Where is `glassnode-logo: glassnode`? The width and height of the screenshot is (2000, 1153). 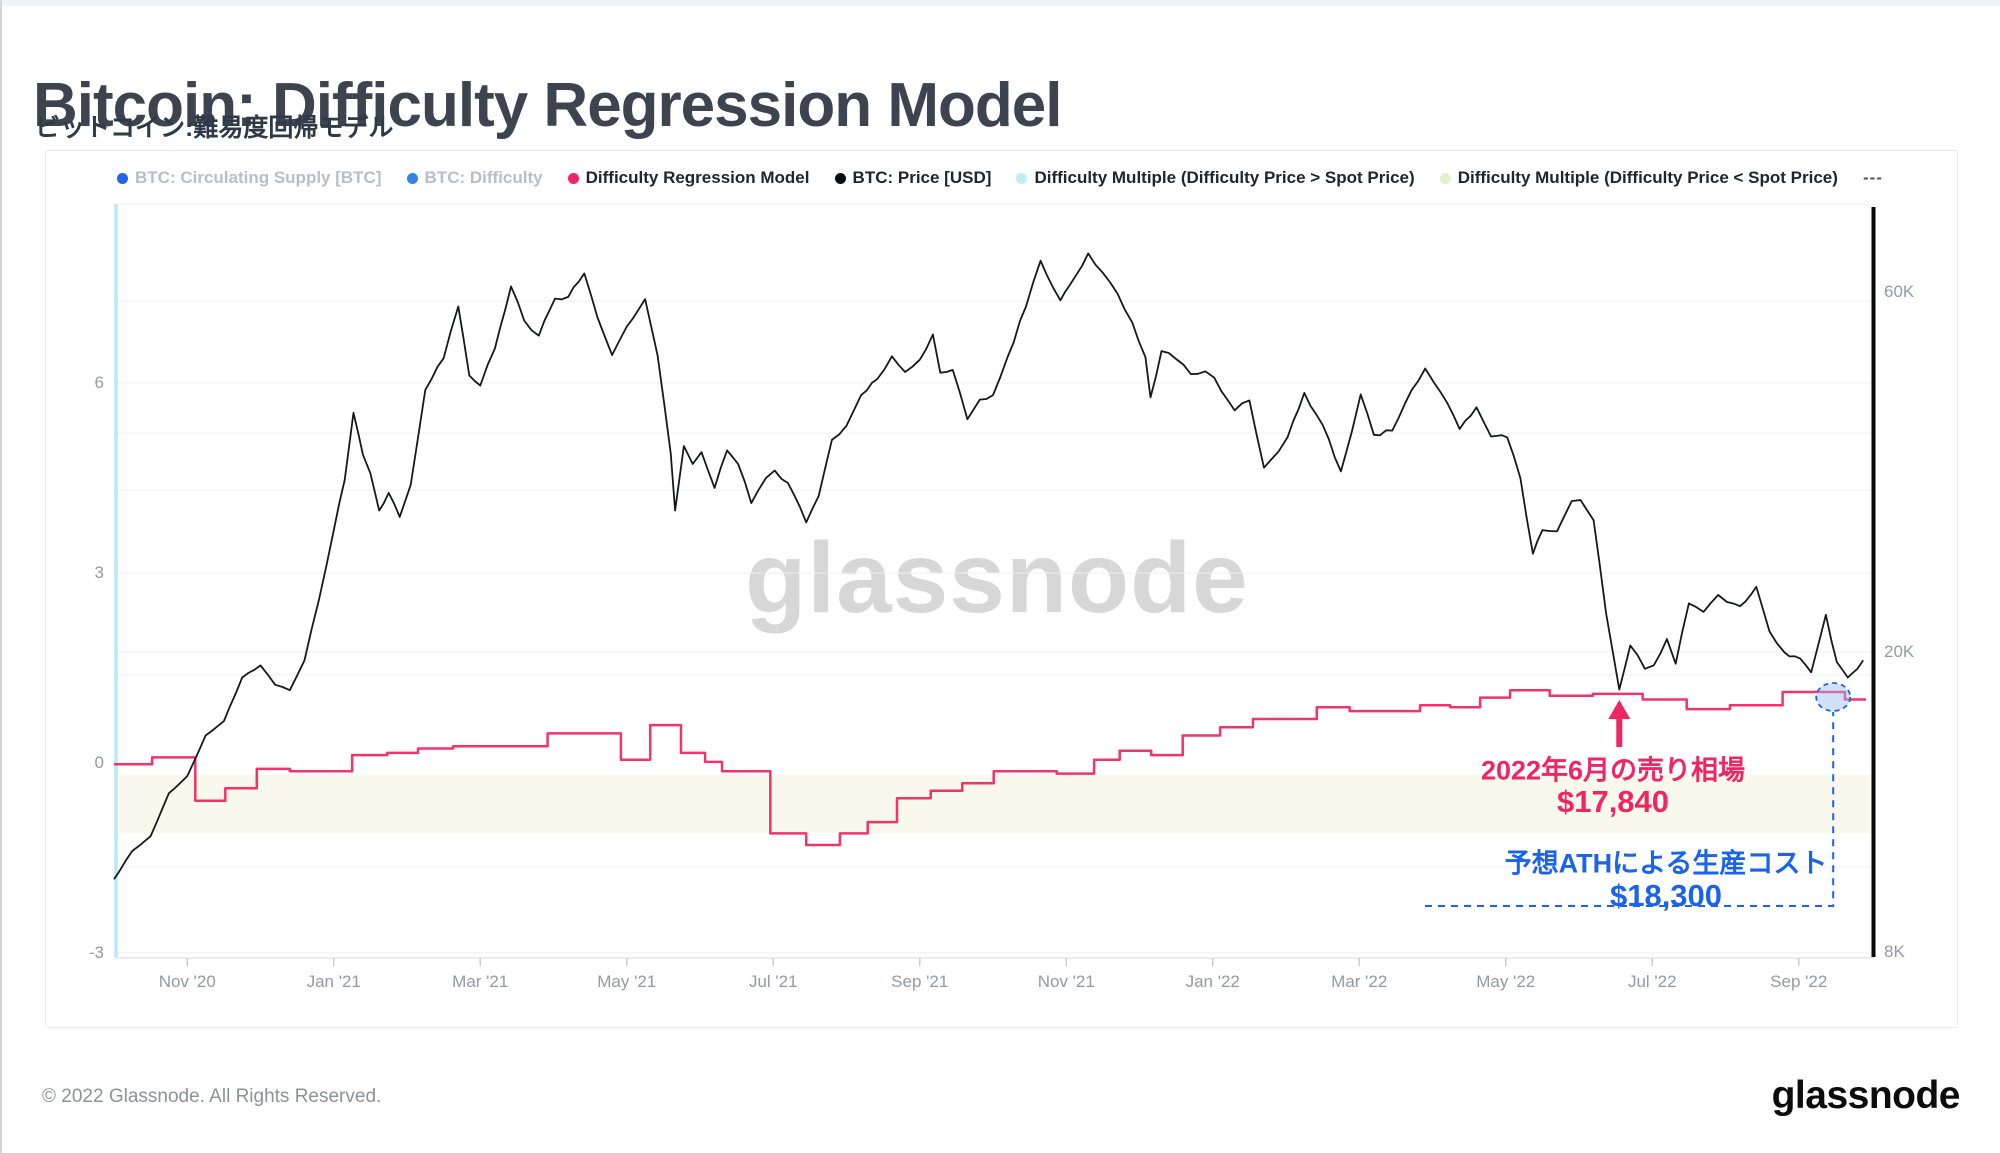 glassnode-logo: glassnode is located at coordinates (1866, 1095).